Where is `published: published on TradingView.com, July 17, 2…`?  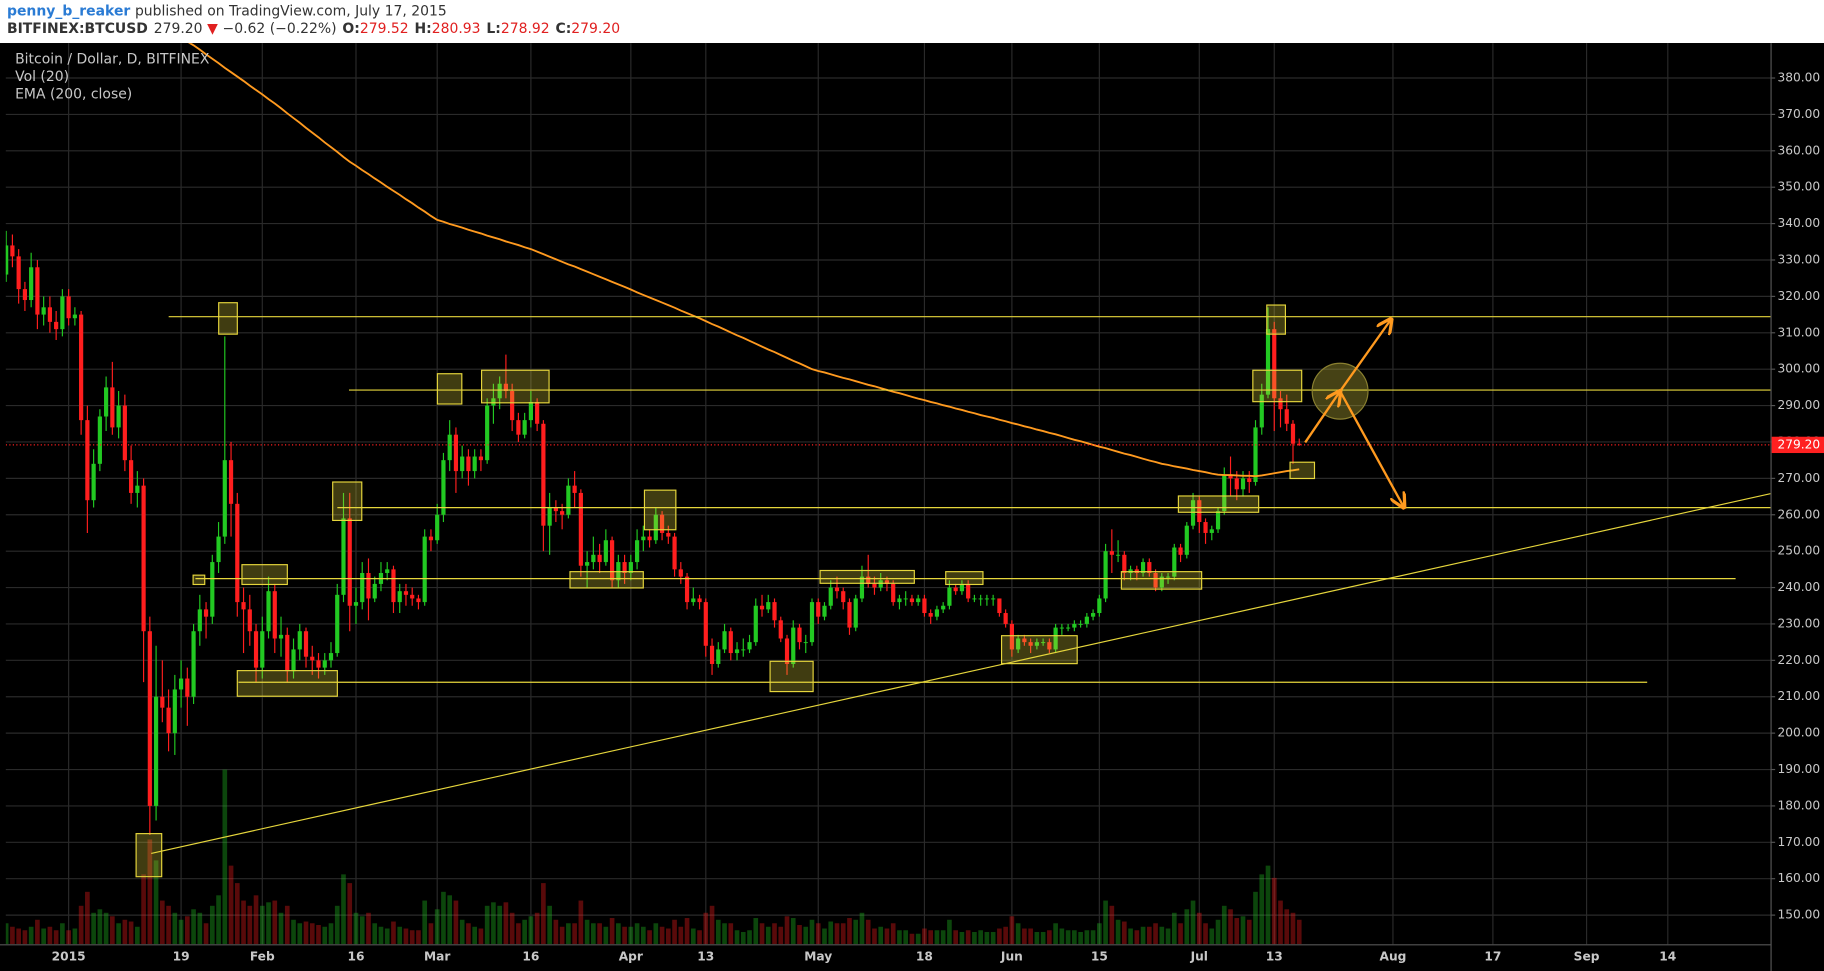
published: published on TradingView.com, July 17, 2… is located at coordinates (291, 12).